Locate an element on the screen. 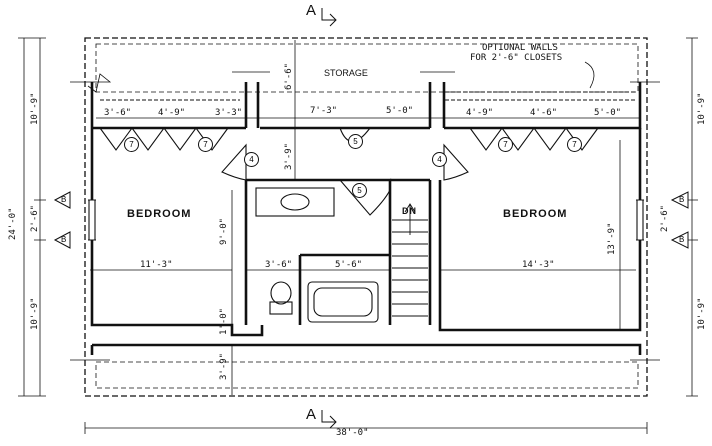 This screenshot has height=446, width=712. stair-label-dn: DN is located at coordinates (409, 211).